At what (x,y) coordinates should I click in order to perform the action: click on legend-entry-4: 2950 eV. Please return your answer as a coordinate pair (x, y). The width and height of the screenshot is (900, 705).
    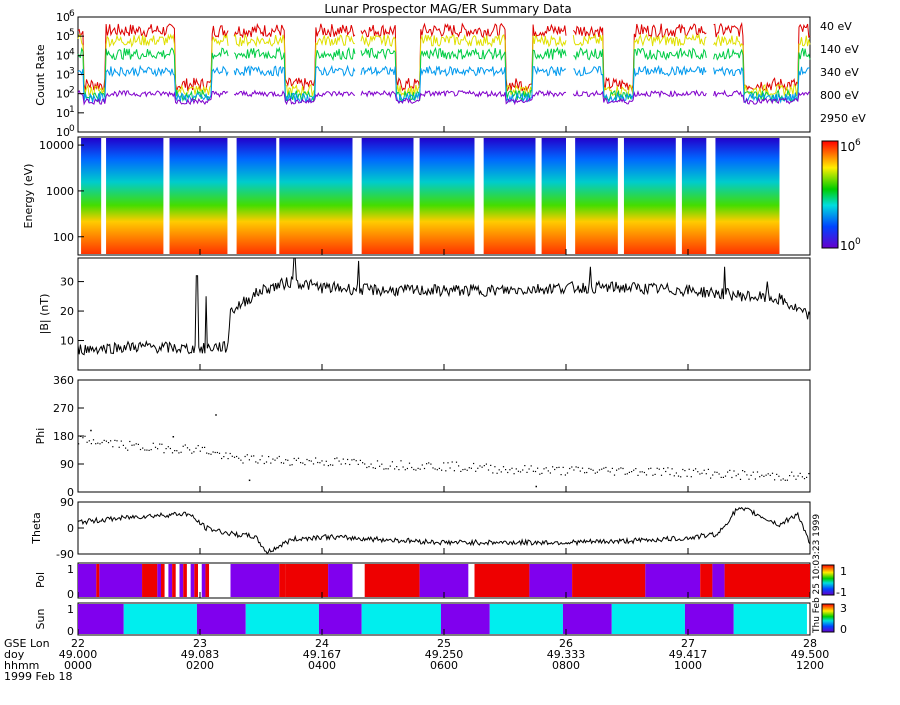
    Looking at the image, I should click on (843, 118).